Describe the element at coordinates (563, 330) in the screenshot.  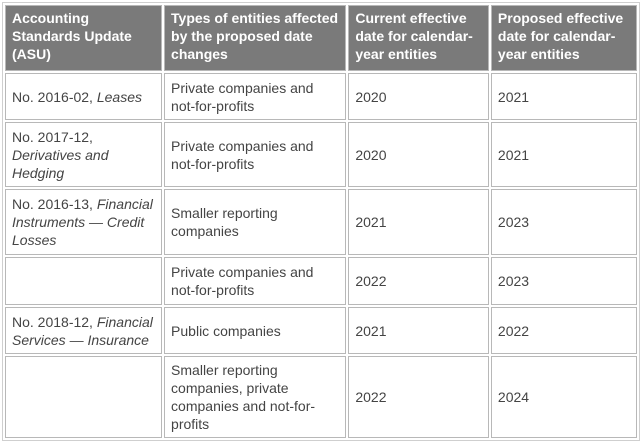
I see `proposed-date-cell: 2022` at that location.